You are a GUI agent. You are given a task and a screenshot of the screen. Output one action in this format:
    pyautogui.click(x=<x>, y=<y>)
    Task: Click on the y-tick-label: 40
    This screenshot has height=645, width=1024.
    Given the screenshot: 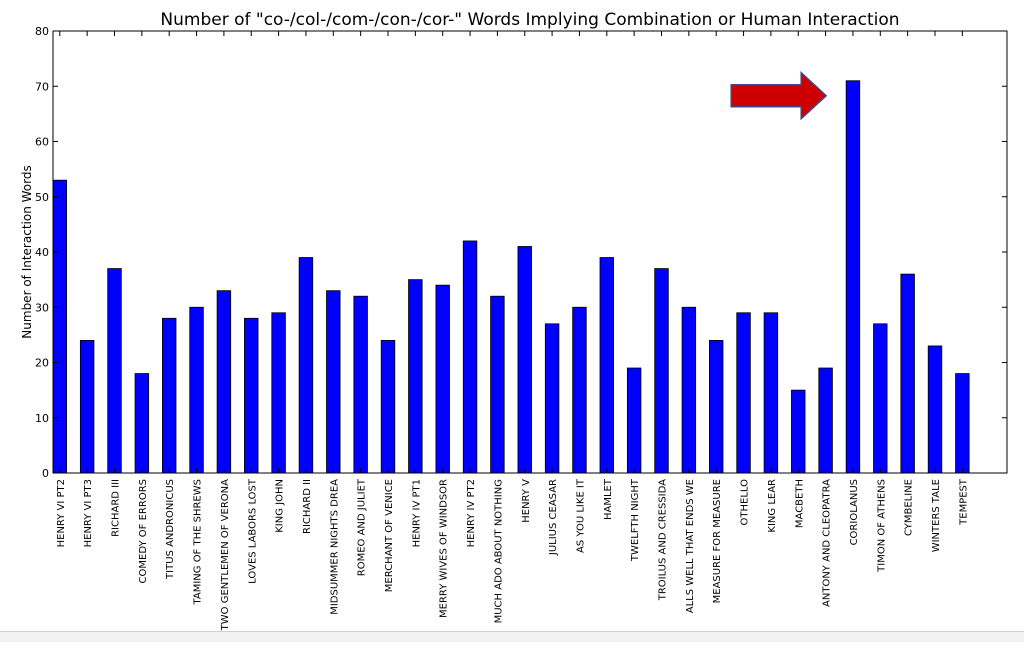 What is the action you would take?
    pyautogui.click(x=42, y=252)
    